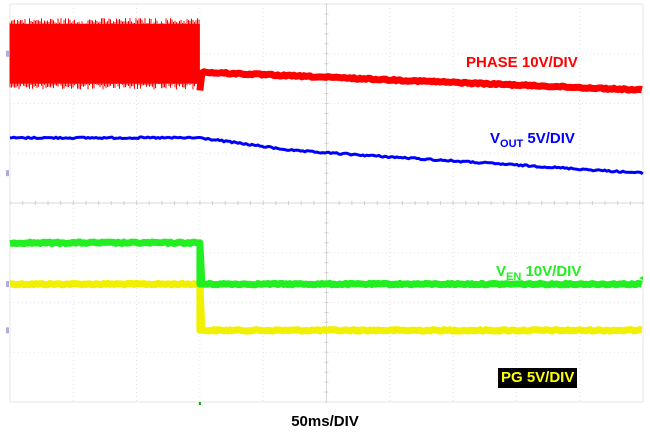 The width and height of the screenshot is (650, 437). What do you see at coordinates (325, 421) in the screenshot?
I see `time-division-label: 50ms/DIV` at bounding box center [325, 421].